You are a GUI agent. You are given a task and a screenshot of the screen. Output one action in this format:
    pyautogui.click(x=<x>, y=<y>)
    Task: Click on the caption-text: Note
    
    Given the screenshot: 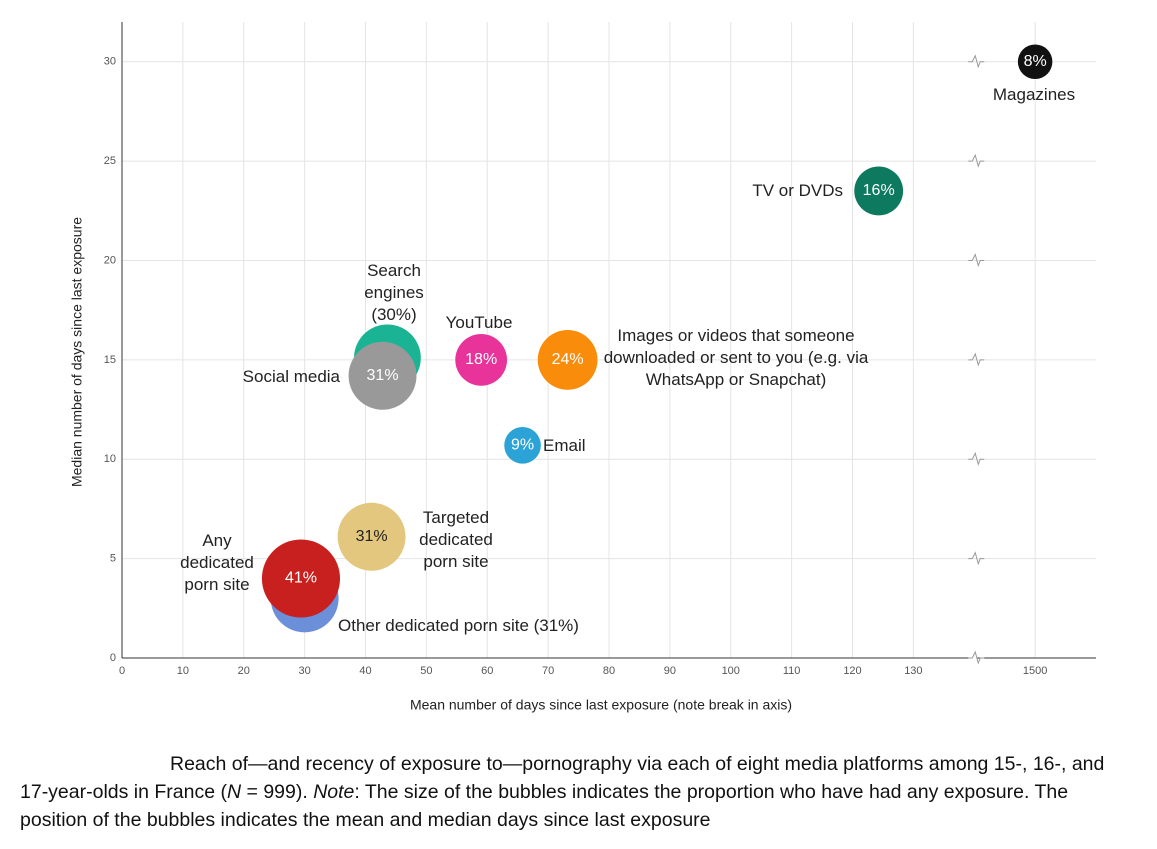 What is the action you would take?
    pyautogui.click(x=334, y=792)
    